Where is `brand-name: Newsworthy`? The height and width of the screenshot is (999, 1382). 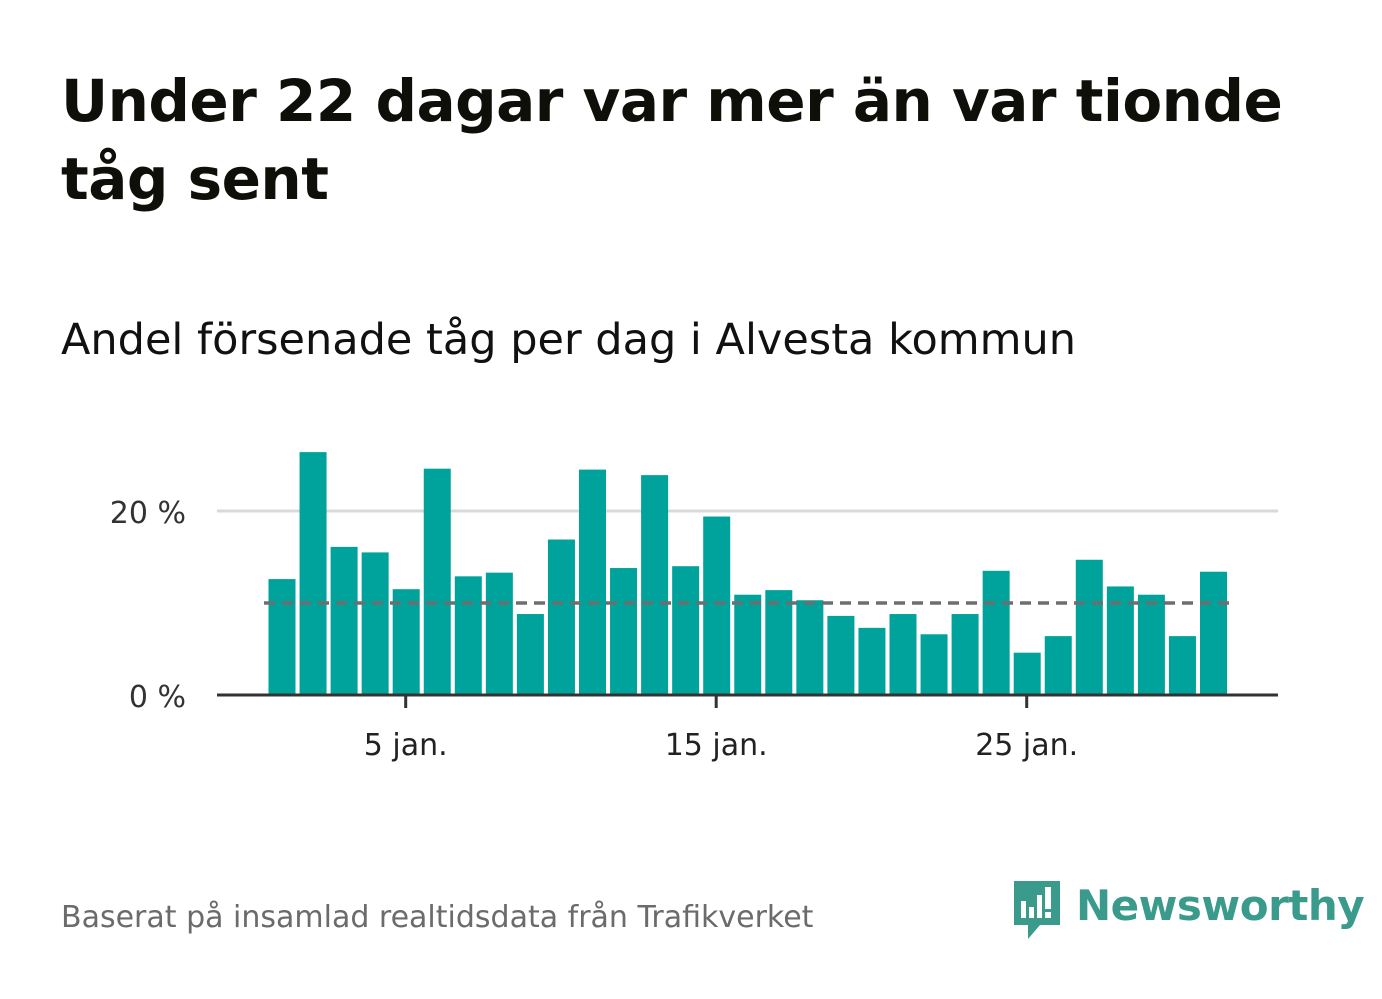
brand-name: Newsworthy is located at coordinates (1220, 905).